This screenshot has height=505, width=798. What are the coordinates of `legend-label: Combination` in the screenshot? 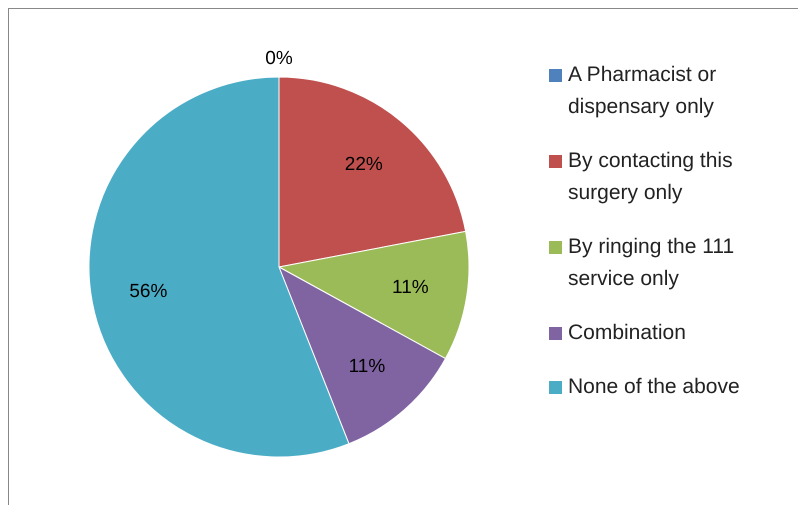 It's located at (627, 333).